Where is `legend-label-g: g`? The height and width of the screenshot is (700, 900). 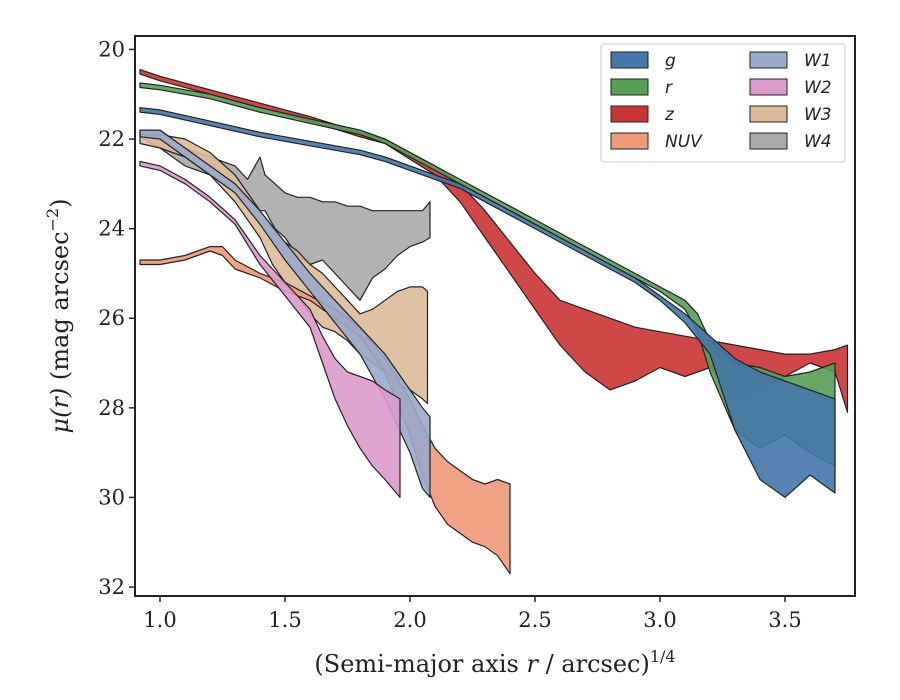 legend-label-g: g is located at coordinates (670, 61).